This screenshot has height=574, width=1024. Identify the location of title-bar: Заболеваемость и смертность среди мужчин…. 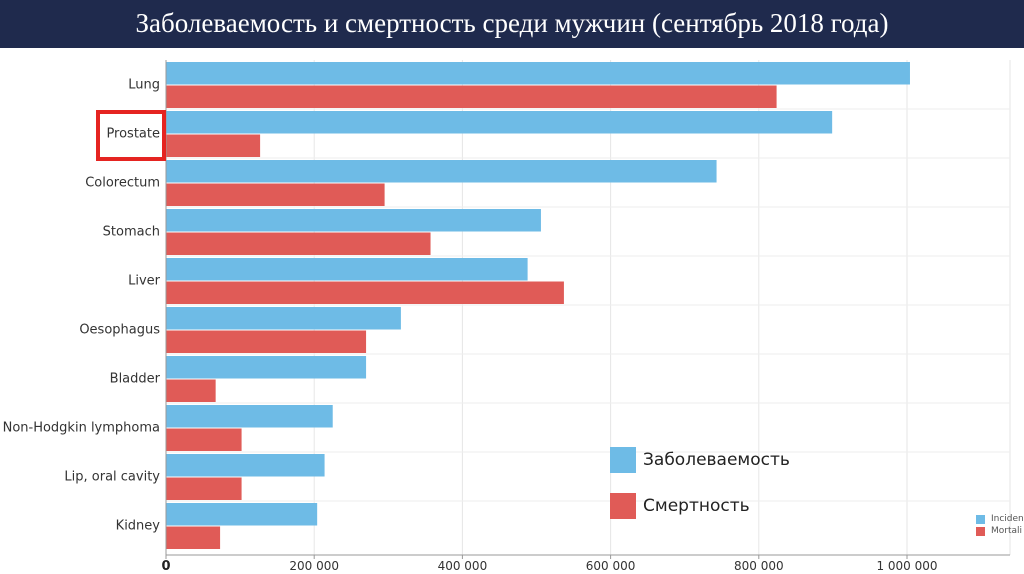
(512, 24).